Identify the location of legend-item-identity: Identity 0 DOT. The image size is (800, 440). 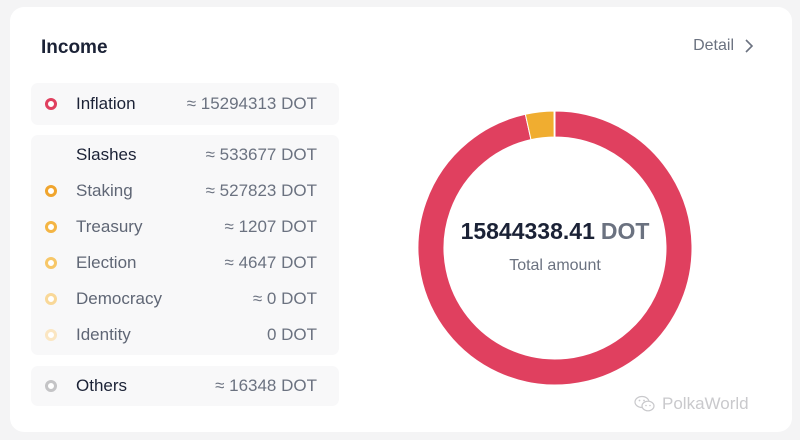
(185, 335).